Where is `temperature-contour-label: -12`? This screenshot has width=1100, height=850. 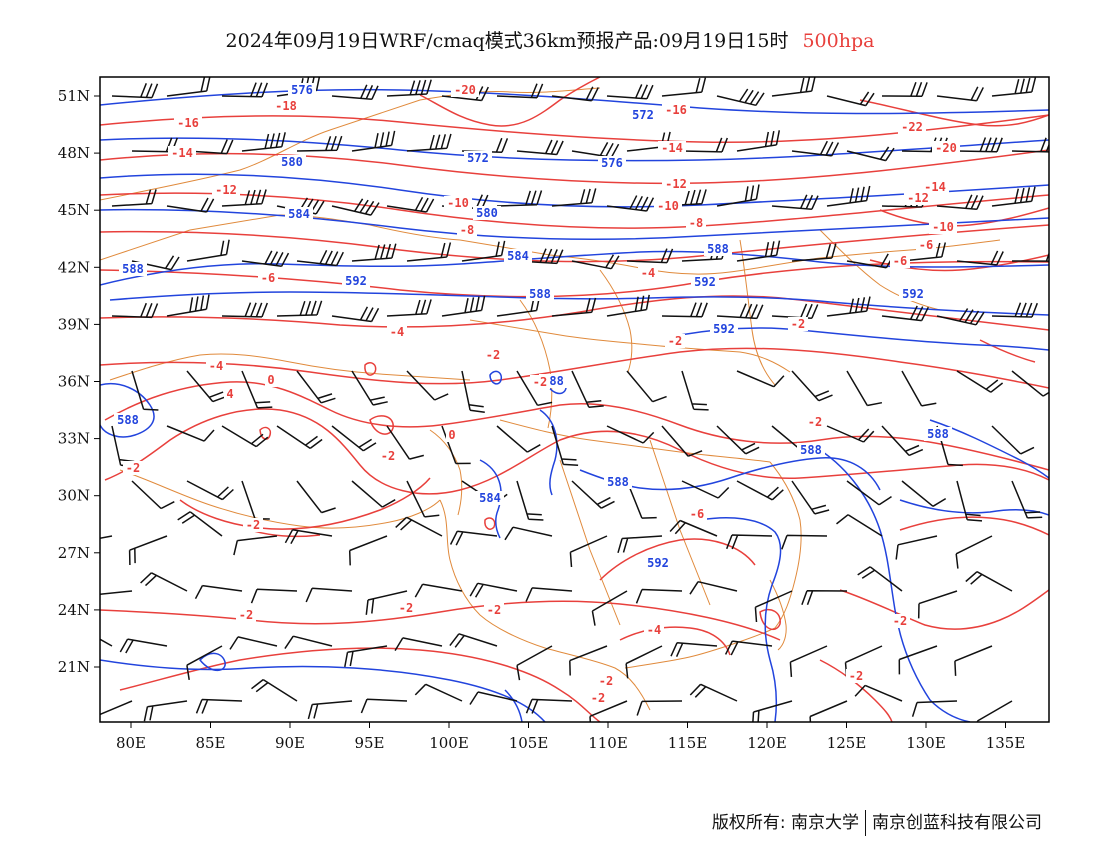 temperature-contour-label: -12 is located at coordinates (676, 184).